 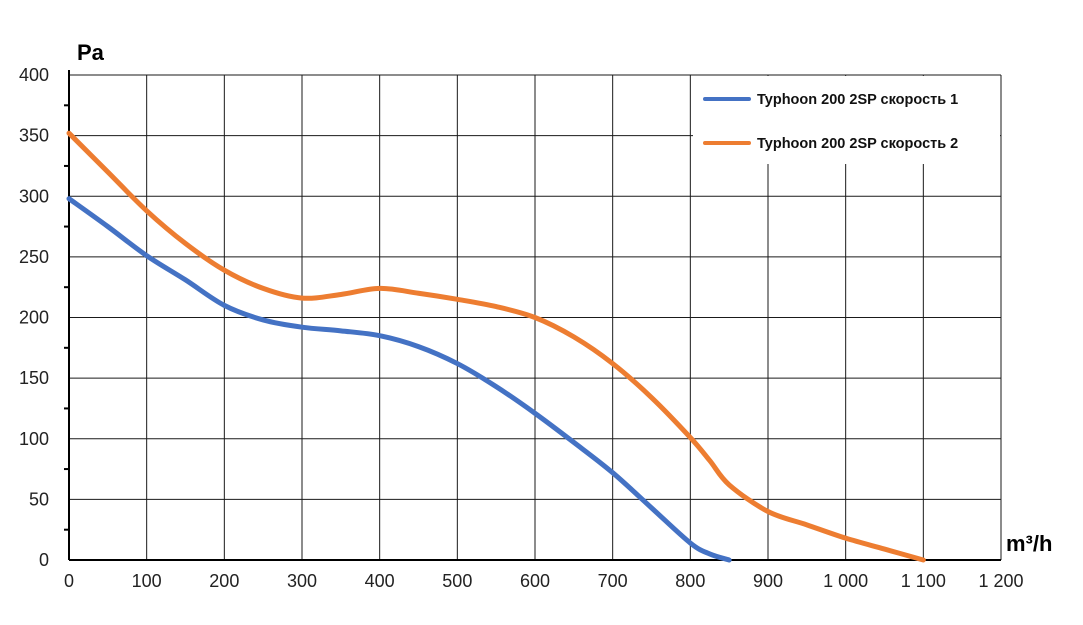 What do you see at coordinates (768, 581) in the screenshot?
I see `x-tick-label: 900` at bounding box center [768, 581].